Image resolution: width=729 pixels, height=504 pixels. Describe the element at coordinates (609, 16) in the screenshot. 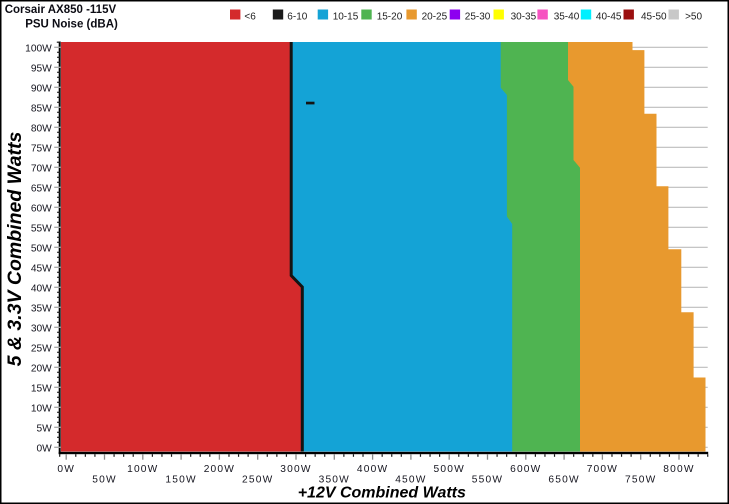

I see `svg-text: 40-45` at that location.